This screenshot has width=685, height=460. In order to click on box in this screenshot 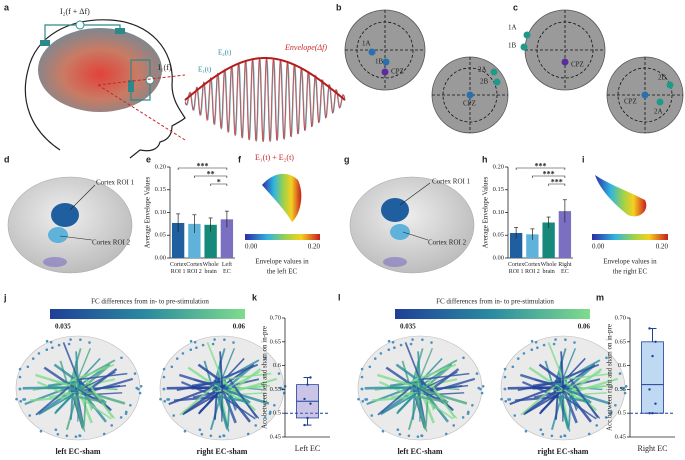, I will do `click(652, 377)`.